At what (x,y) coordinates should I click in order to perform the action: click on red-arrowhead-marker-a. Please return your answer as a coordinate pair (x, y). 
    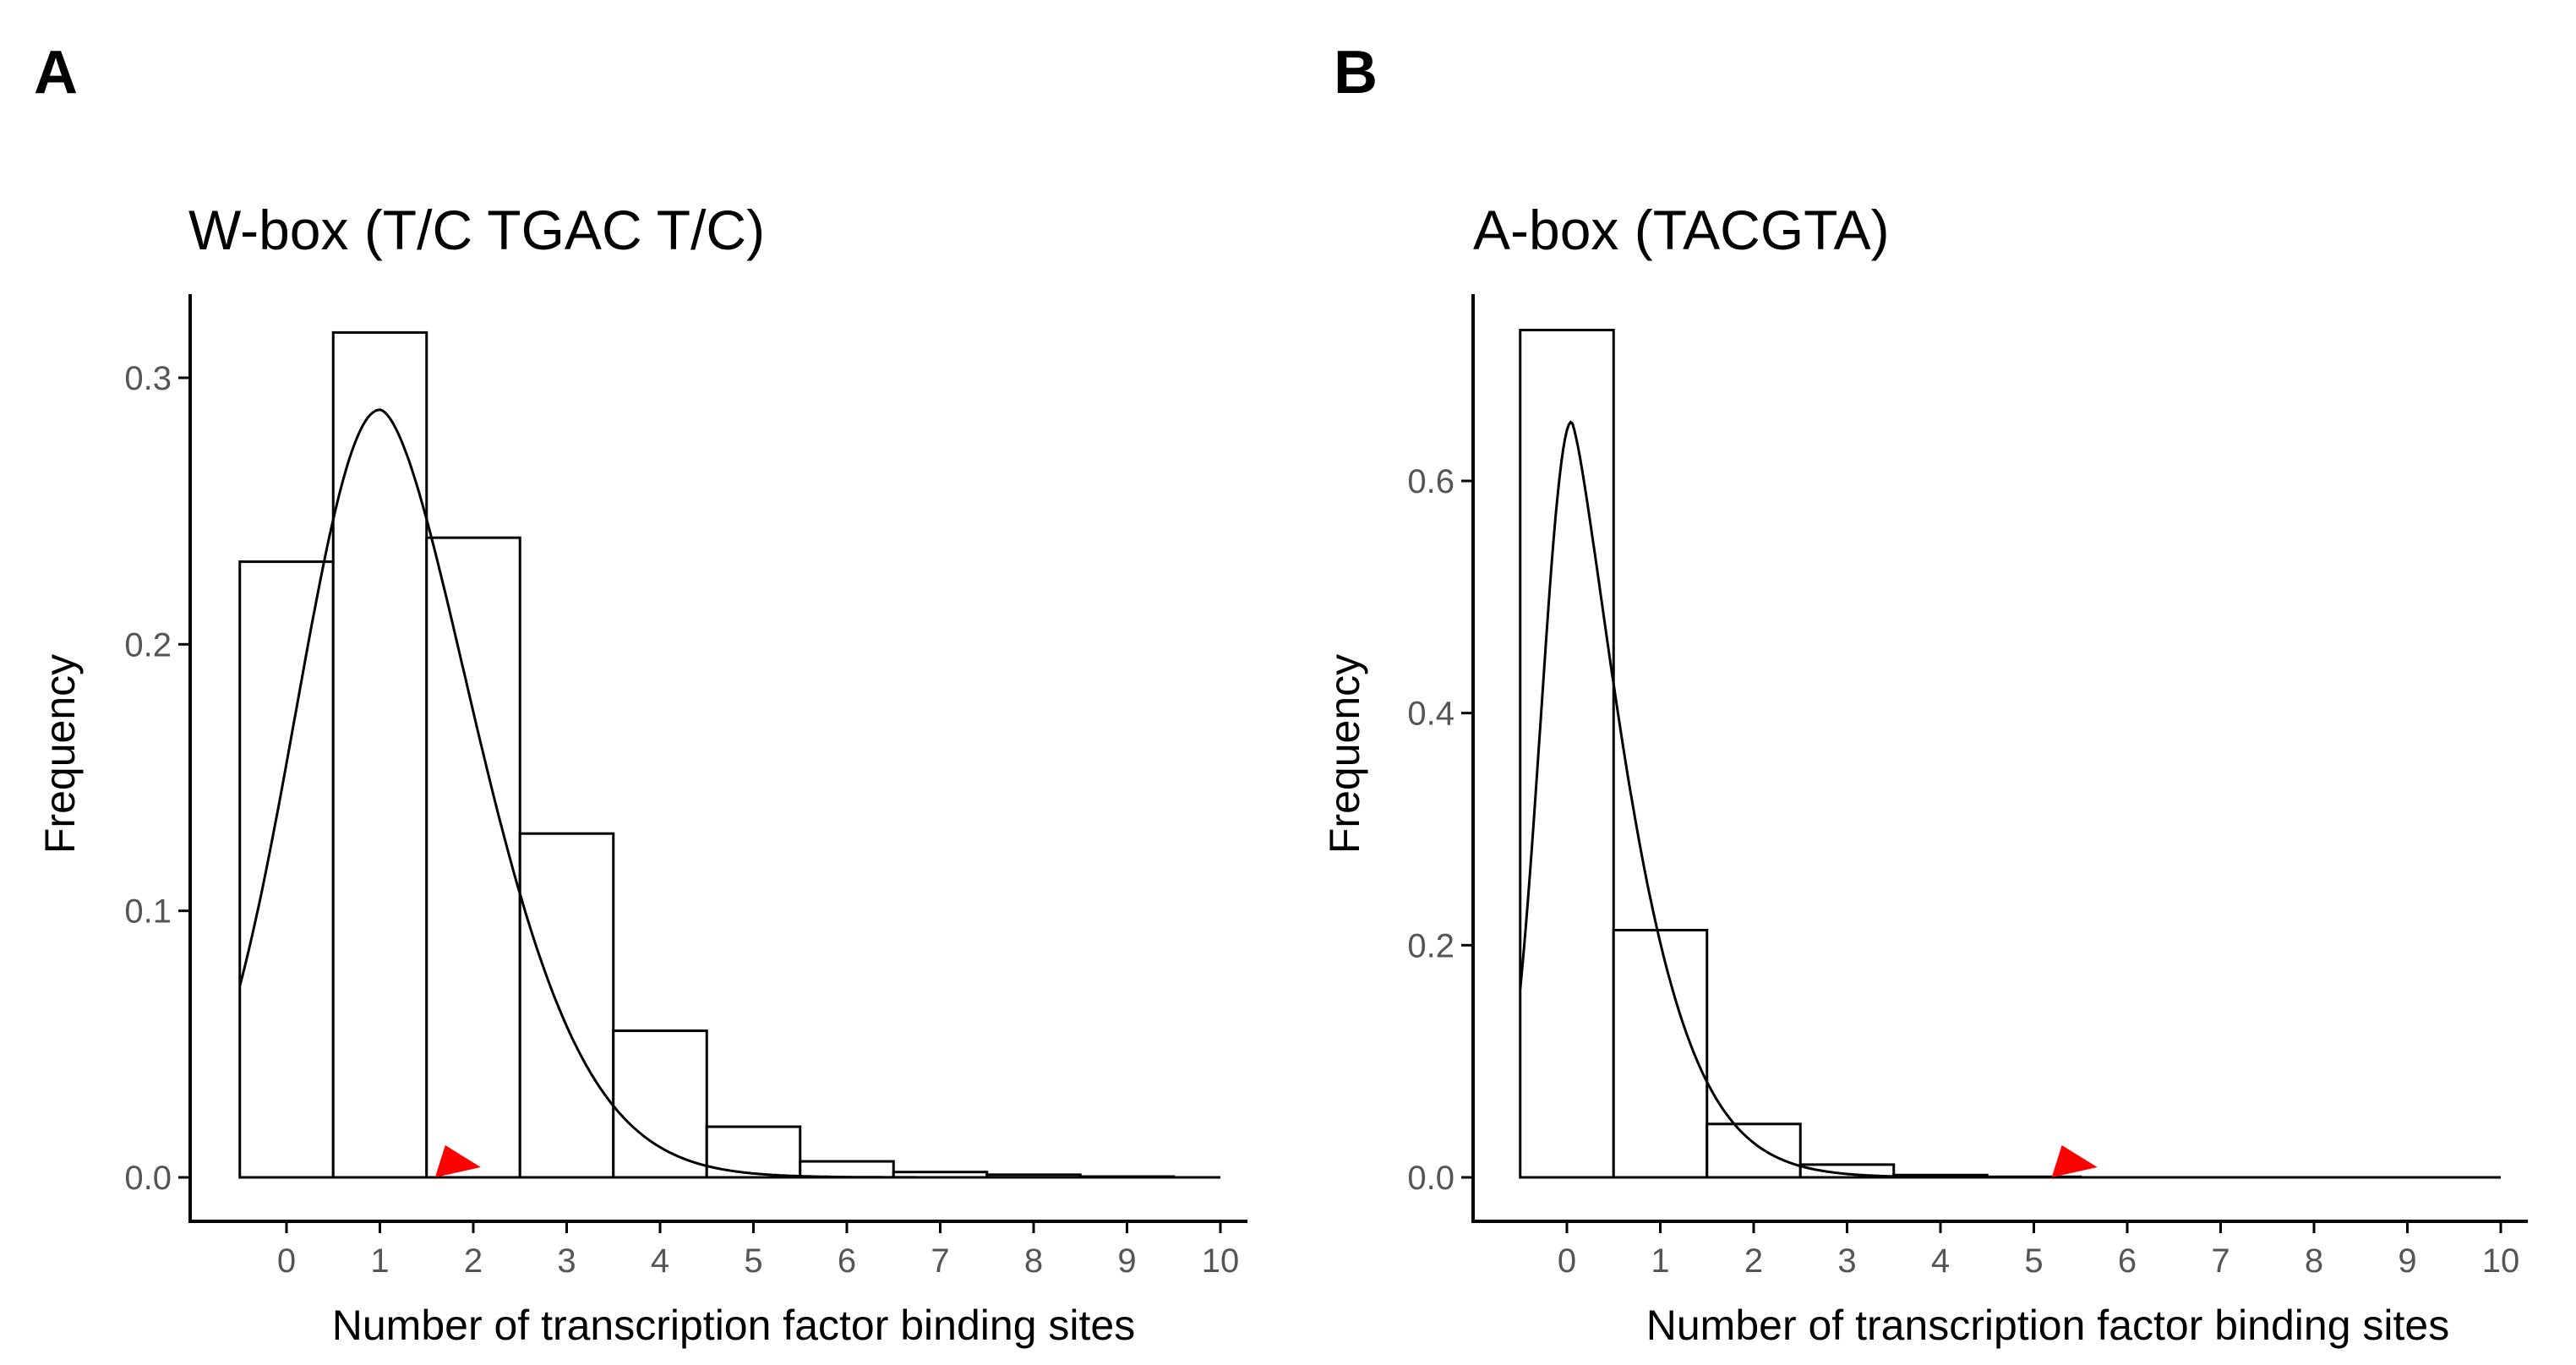
    Looking at the image, I should click on (457, 1161).